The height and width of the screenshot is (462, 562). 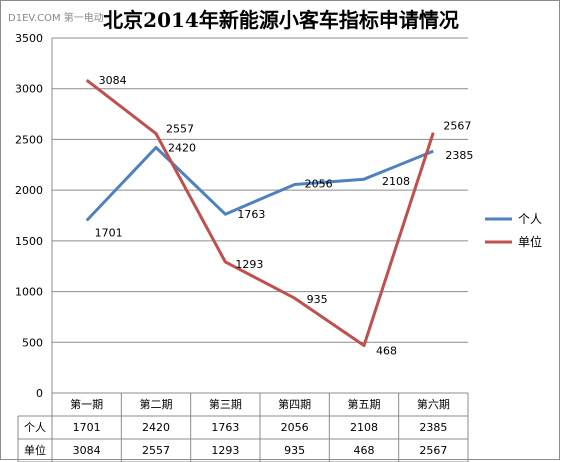 What do you see at coordinates (294, 404) in the screenshot?
I see `x-category-label: 第四期` at bounding box center [294, 404].